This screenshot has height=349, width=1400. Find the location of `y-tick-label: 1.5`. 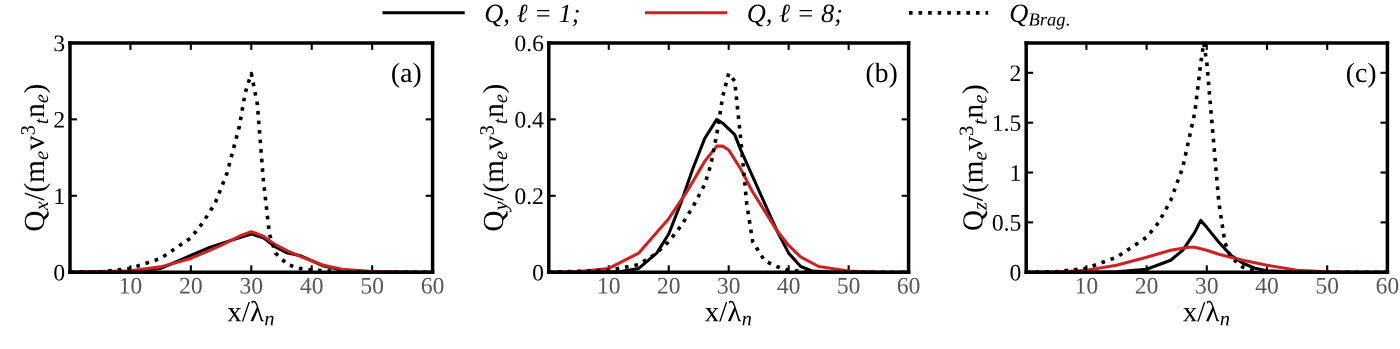

y-tick-label: 1.5 is located at coordinates (1007, 123).